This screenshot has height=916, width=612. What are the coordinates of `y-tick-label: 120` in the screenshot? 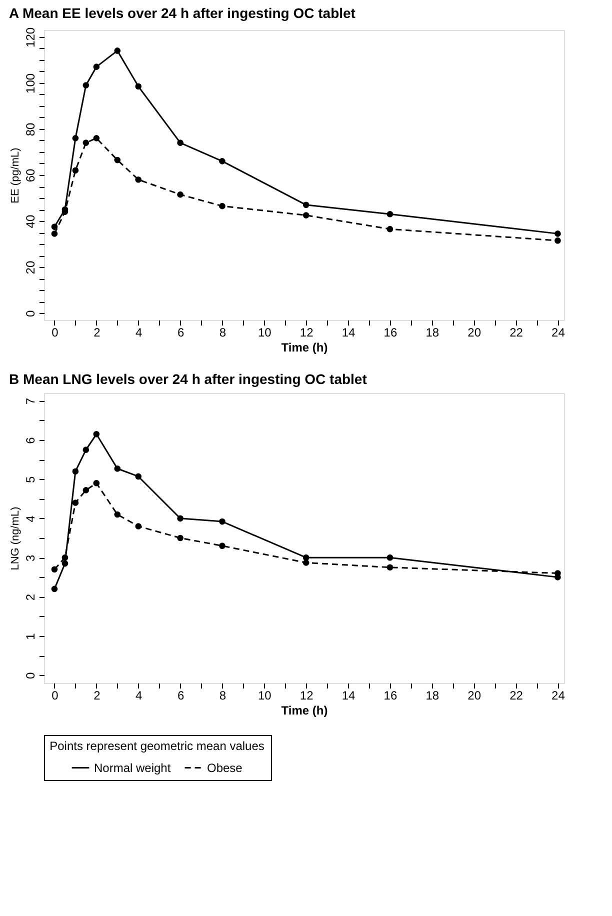 It's located at (31, 37).